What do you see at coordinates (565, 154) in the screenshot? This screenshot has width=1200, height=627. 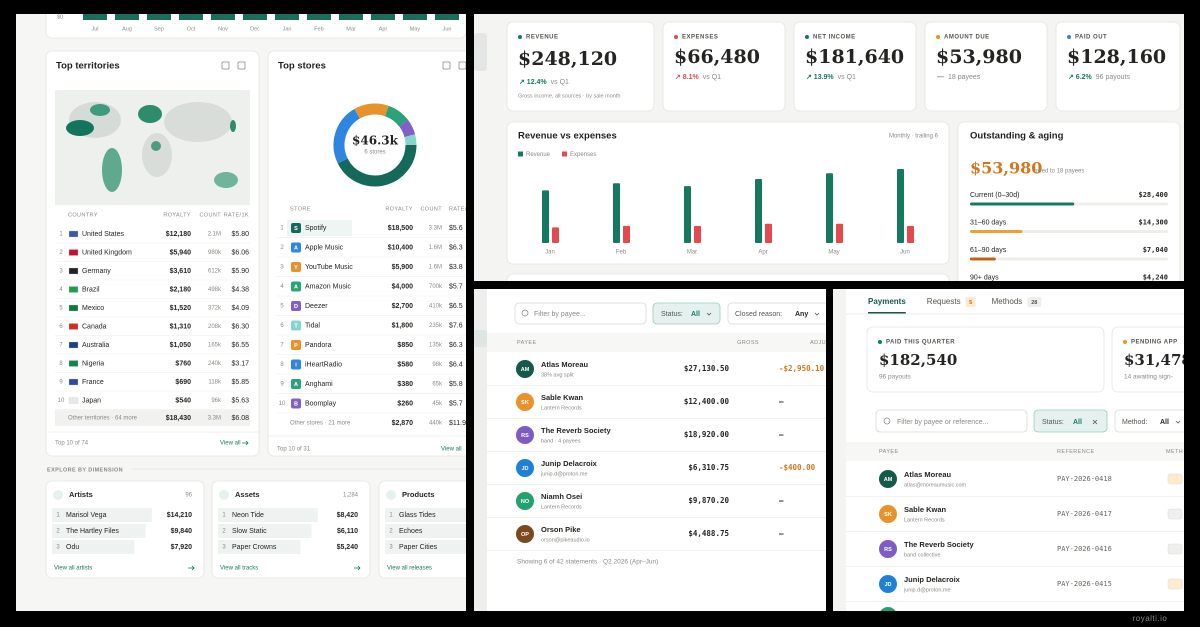 I see `legend-swatch` at bounding box center [565, 154].